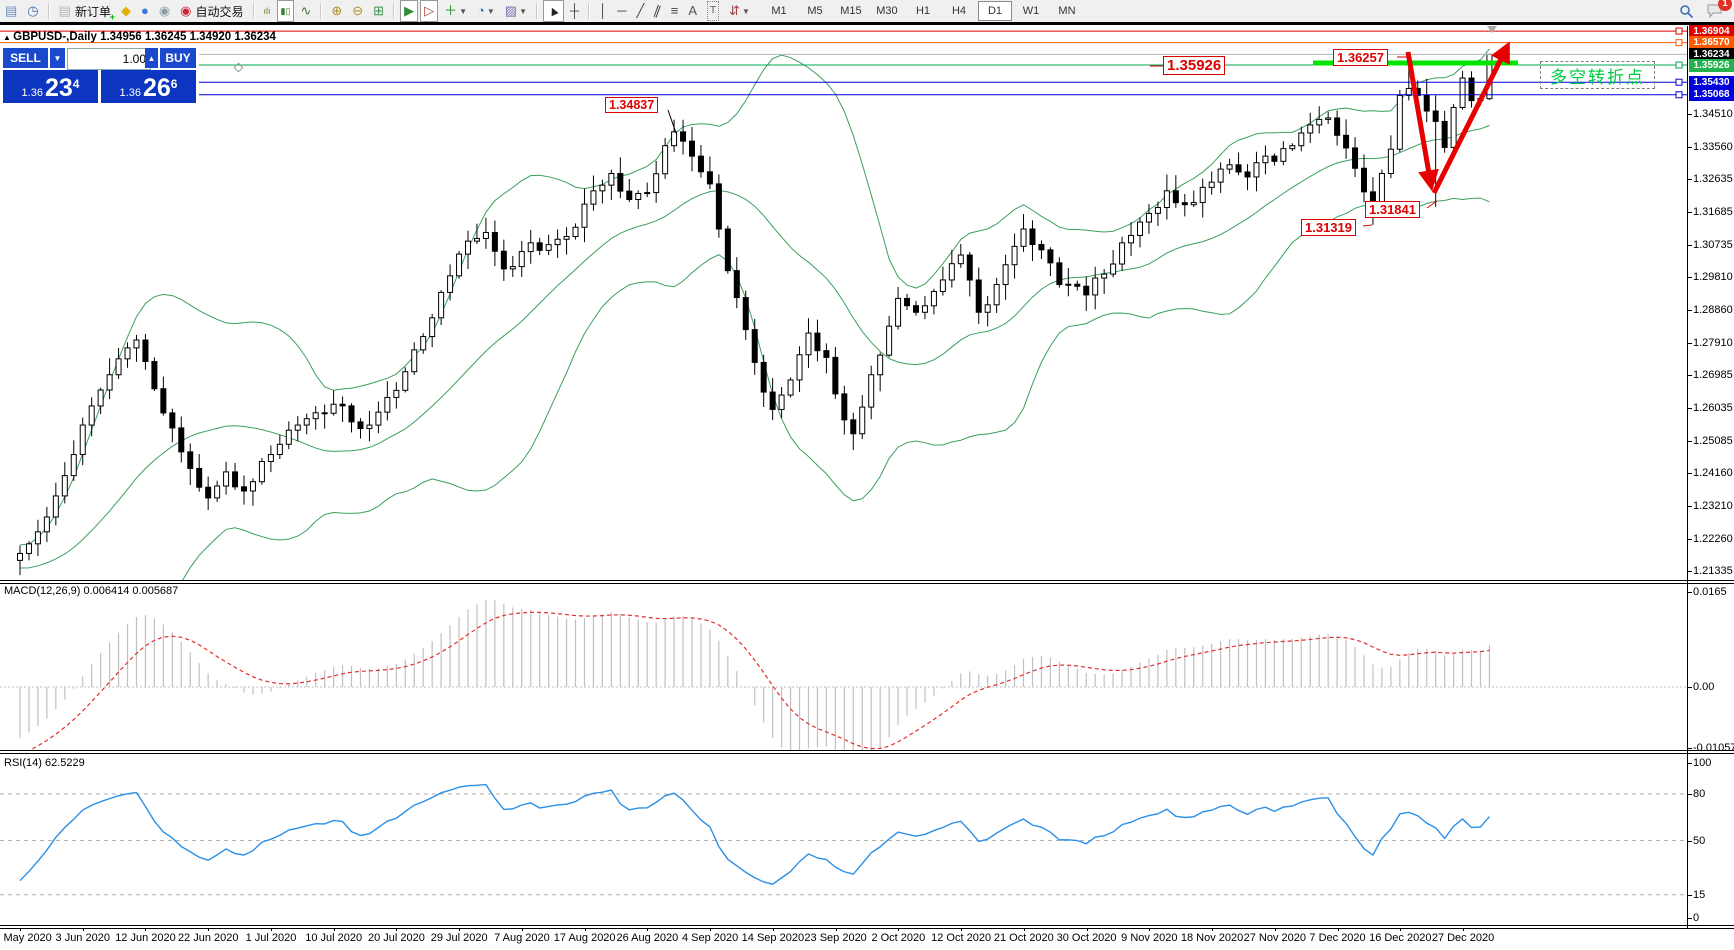 This screenshot has width=1734, height=950. I want to click on macd-signal-line, so click(759, 680).